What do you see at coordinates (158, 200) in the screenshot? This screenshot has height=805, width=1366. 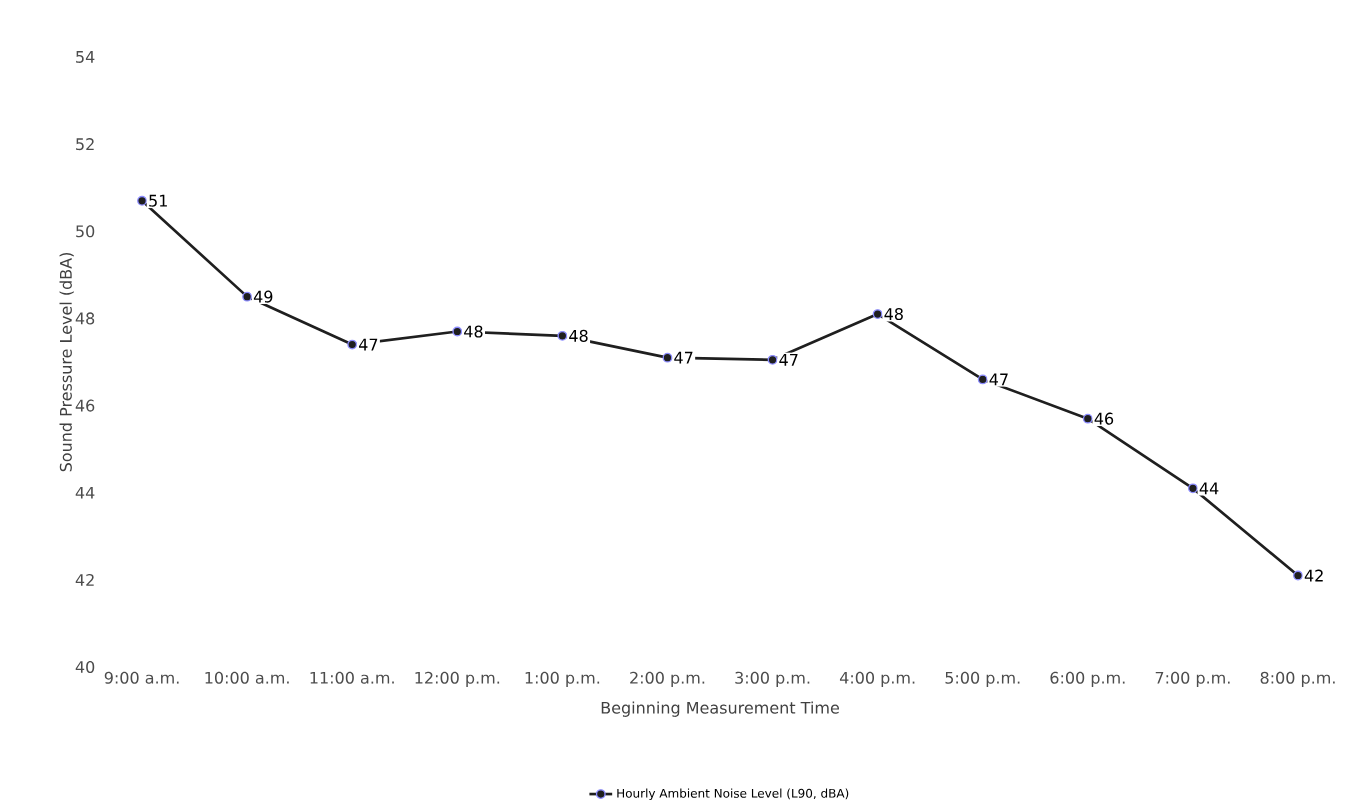 I see `data-label: 51` at bounding box center [158, 200].